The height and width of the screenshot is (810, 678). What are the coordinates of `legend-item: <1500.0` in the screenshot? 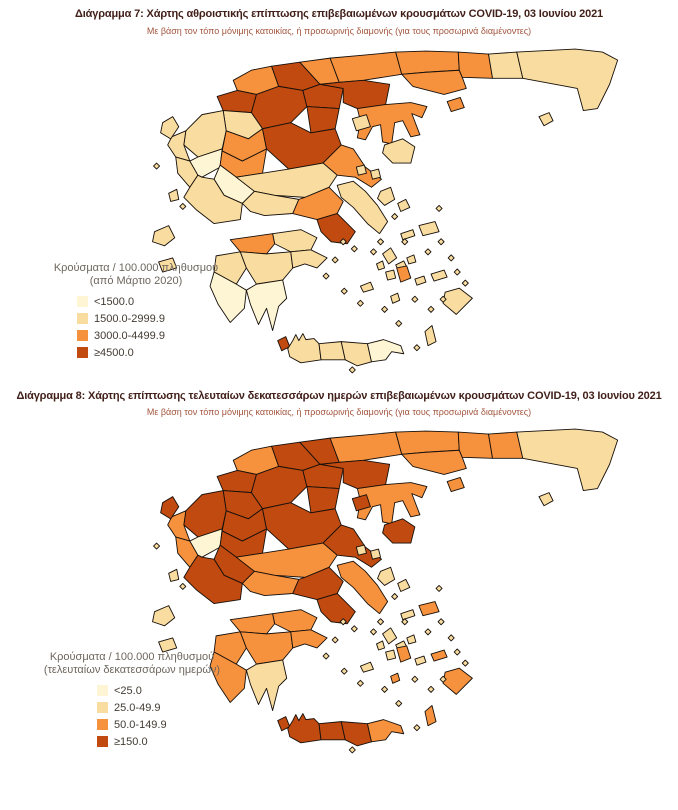 It's located at (159, 301).